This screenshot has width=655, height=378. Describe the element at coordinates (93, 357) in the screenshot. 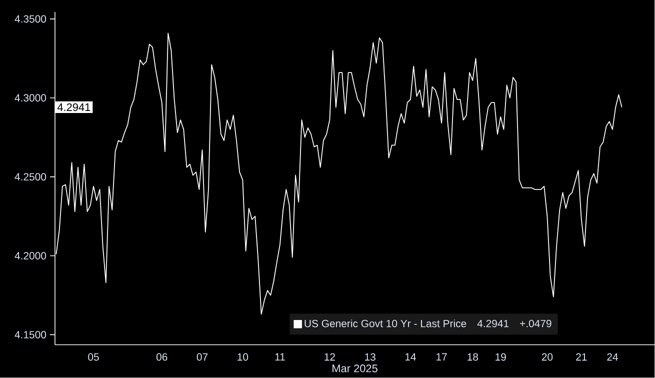

I see `x-tick-label: 05` at that location.